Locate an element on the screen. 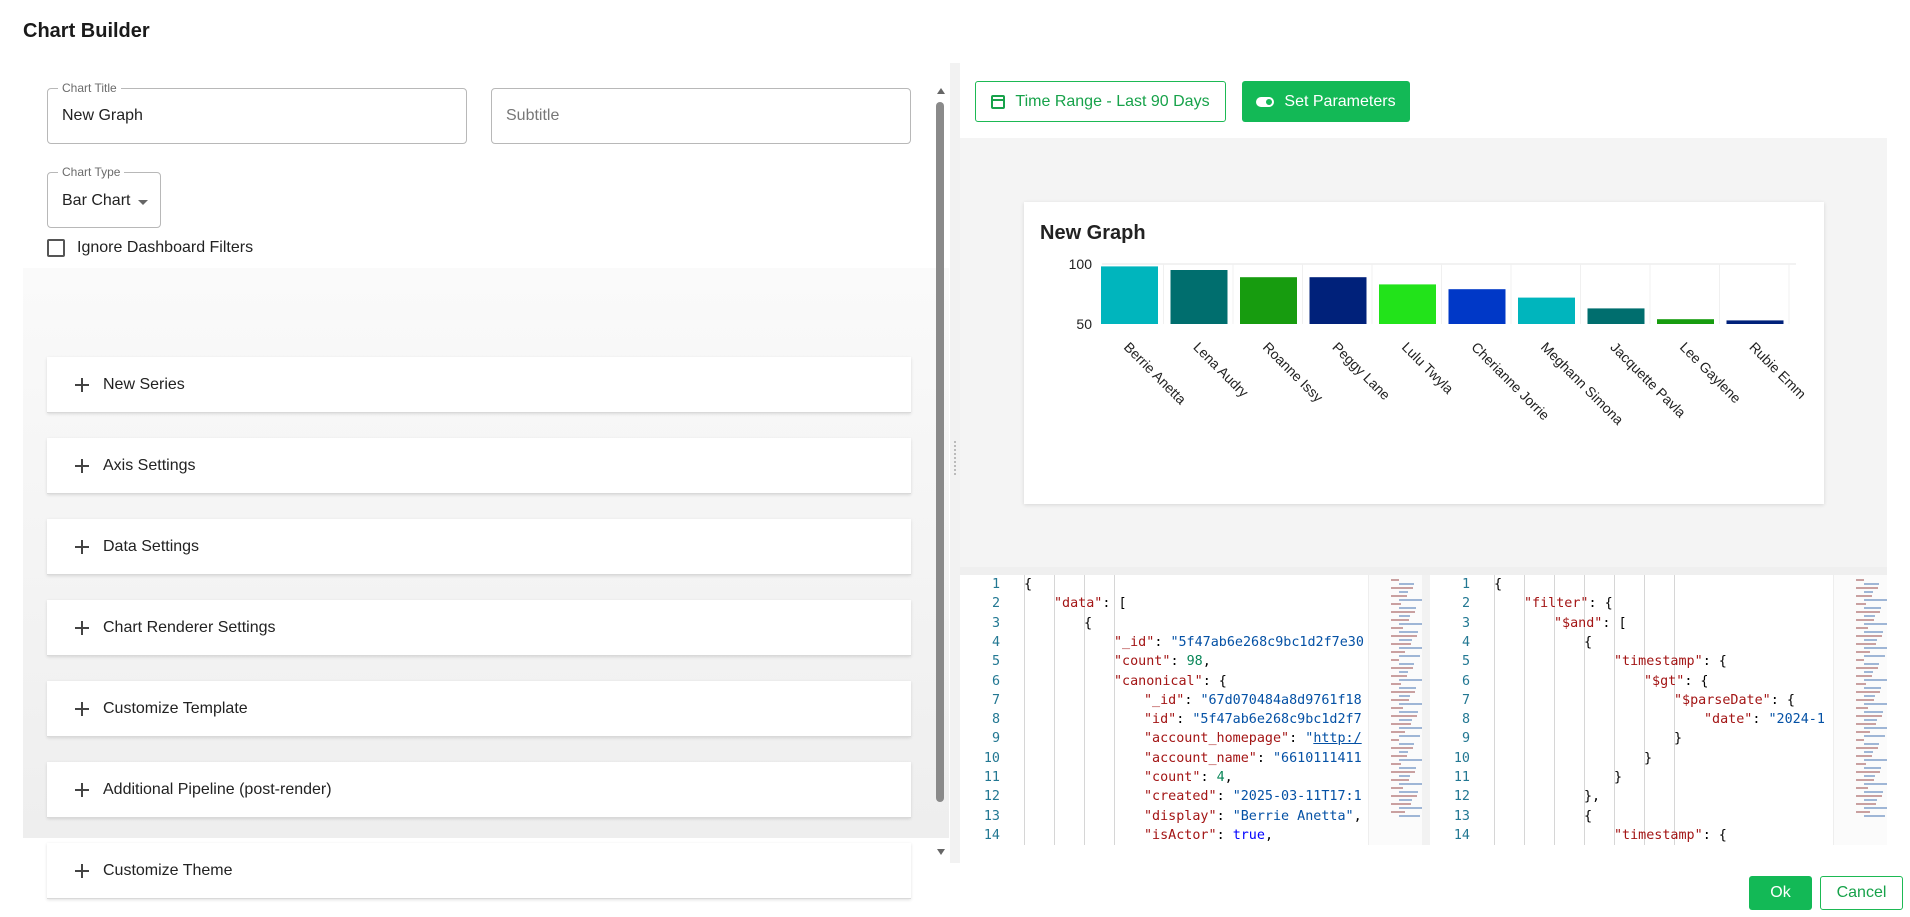 This screenshot has width=1910, height=917. code-text: "filter": { is located at coordinates (1568, 604).